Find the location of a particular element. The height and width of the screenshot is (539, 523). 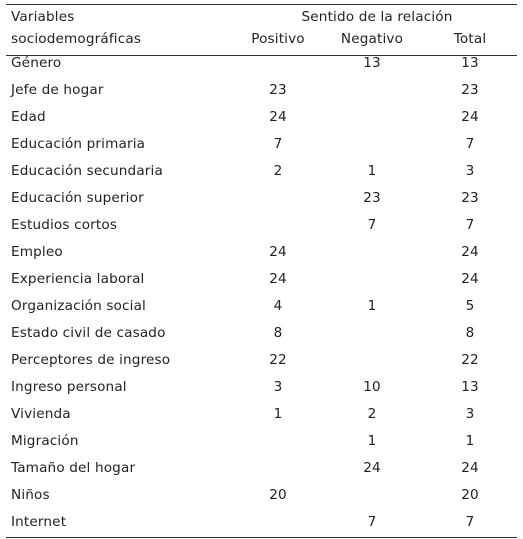

cell-variable: Estado civil de casado is located at coordinates (88, 333).